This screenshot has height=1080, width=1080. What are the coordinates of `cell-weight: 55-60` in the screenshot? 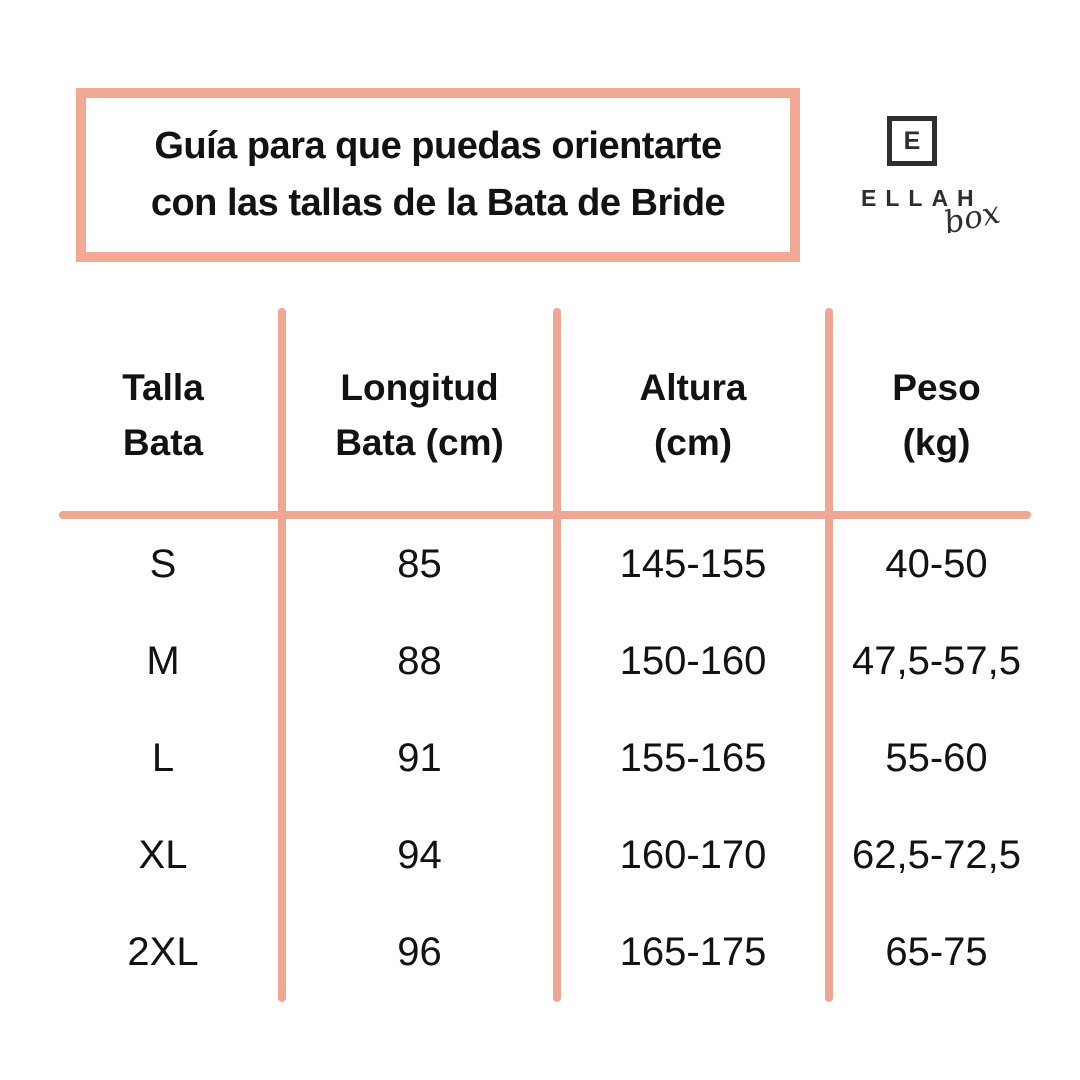 It's located at (936, 758).